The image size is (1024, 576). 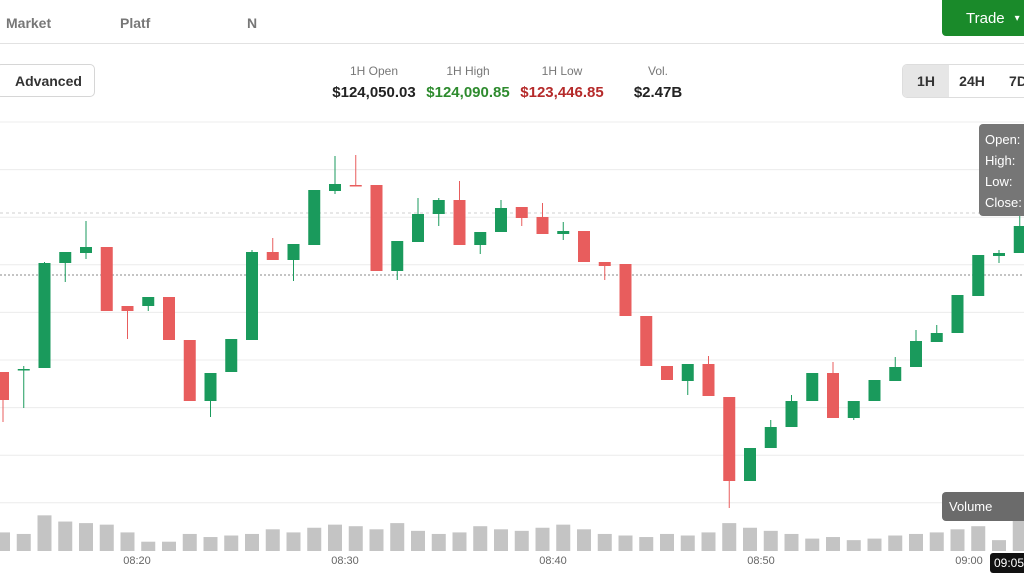 I want to click on crosshair-time-label: 09:05, so click(x=1007, y=563).